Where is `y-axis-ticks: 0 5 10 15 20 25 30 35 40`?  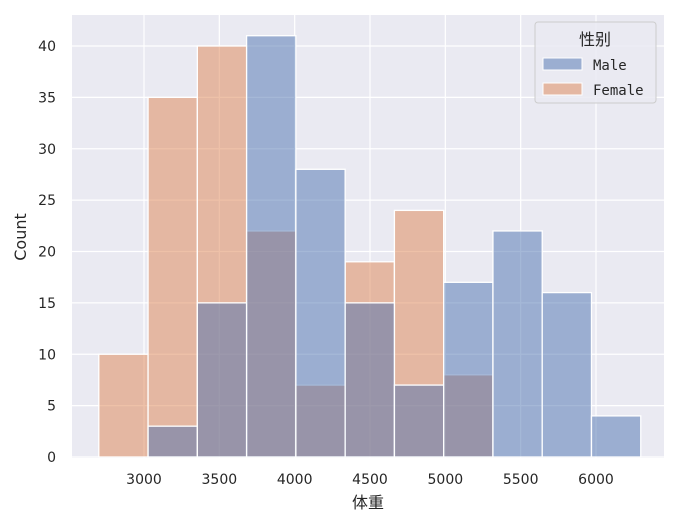
y-axis-ticks: 0 5 10 15 20 25 30 35 40 is located at coordinates (47, 252).